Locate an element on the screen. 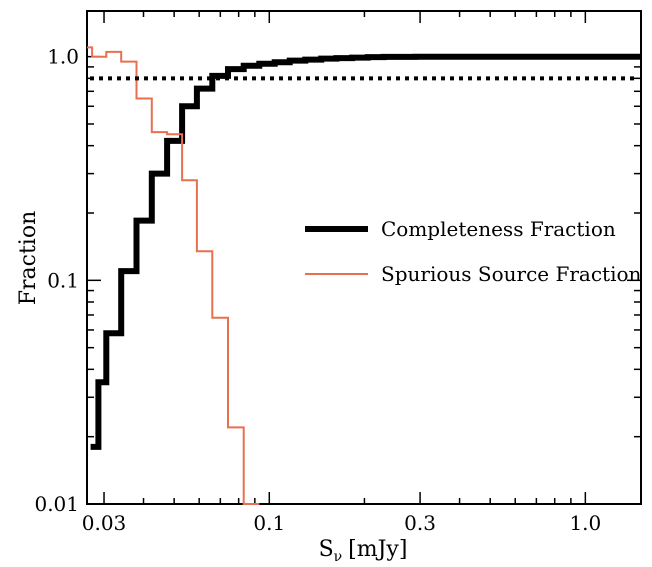  legend-label-spurious: Spurious Source Fraction is located at coordinates (511, 274).